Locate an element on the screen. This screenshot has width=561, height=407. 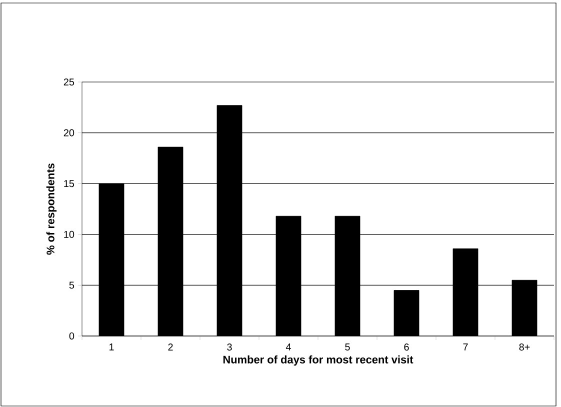
x-tick-label: 2 is located at coordinates (170, 347).